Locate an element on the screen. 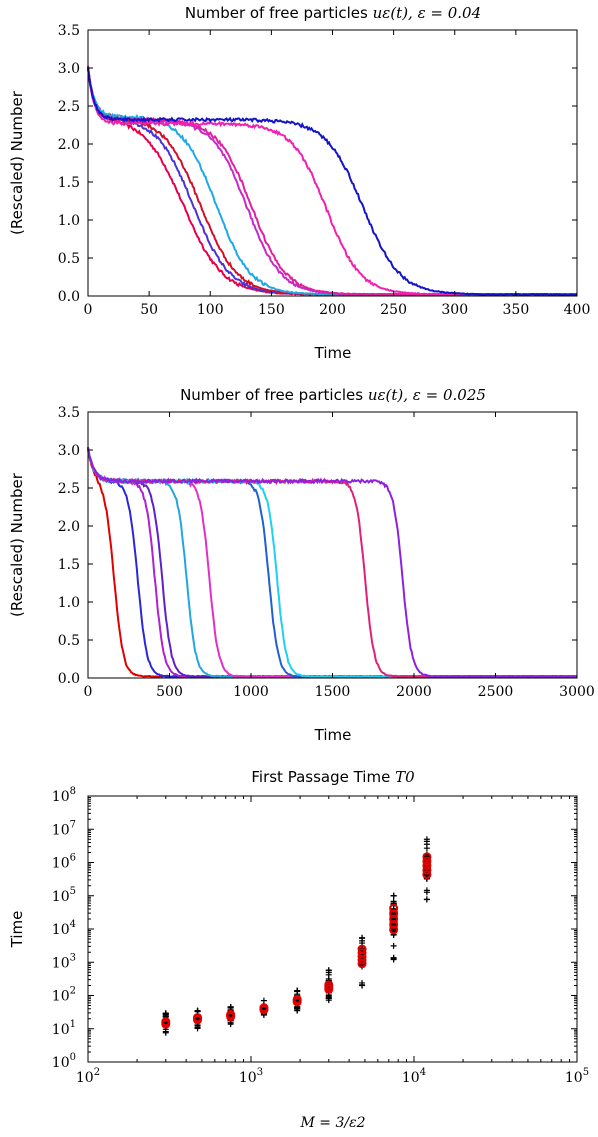 This screenshot has height=1137, width=598. y-tick-label: 10⁸ is located at coordinates (64, 795).